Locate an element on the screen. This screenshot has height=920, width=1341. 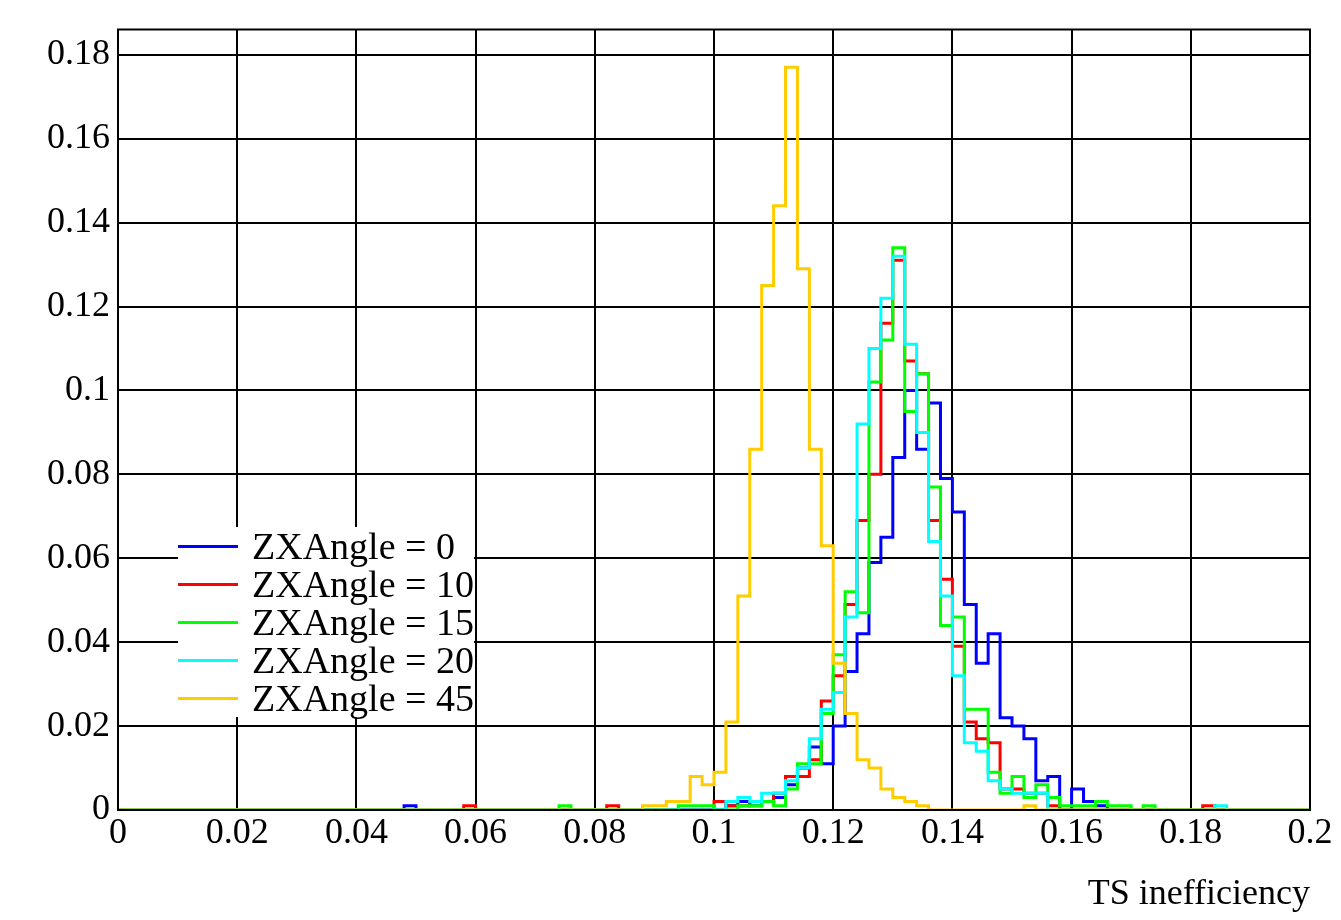
x-tick-label: 0.1 is located at coordinates (714, 831).